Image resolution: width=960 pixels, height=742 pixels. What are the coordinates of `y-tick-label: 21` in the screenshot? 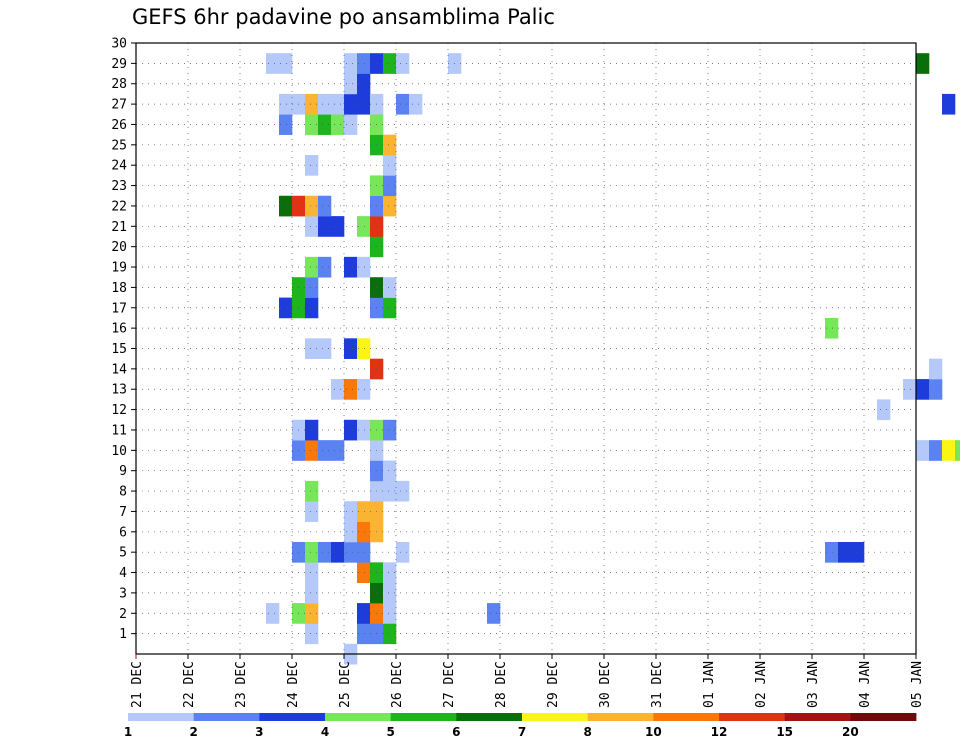 It's located at (119, 227).